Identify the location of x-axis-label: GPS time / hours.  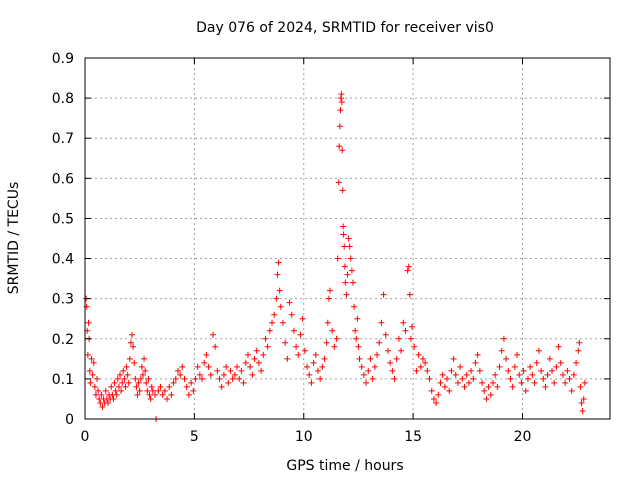
(344, 466).